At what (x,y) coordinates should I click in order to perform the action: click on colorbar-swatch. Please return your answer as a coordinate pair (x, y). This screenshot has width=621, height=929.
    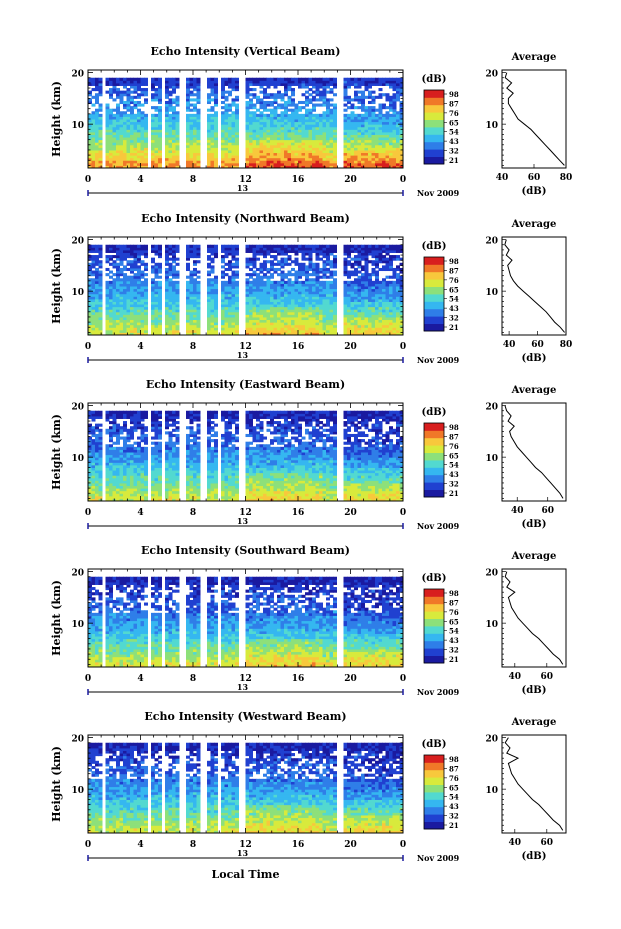
    Looking at the image, I should click on (434, 155).